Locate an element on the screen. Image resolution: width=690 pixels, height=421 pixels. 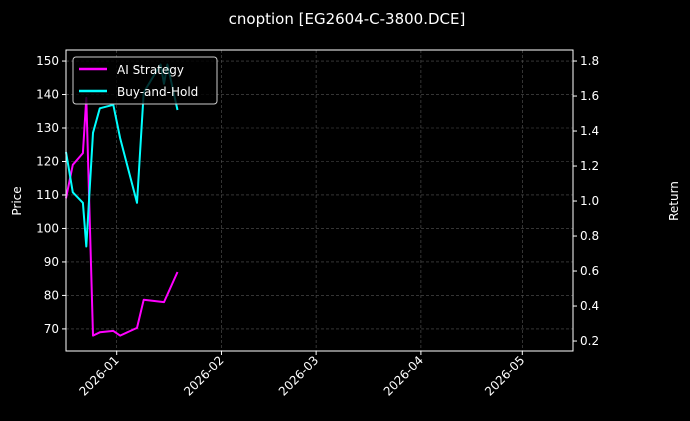
y-right-tick-label: 0.4 is located at coordinates (589, 306).